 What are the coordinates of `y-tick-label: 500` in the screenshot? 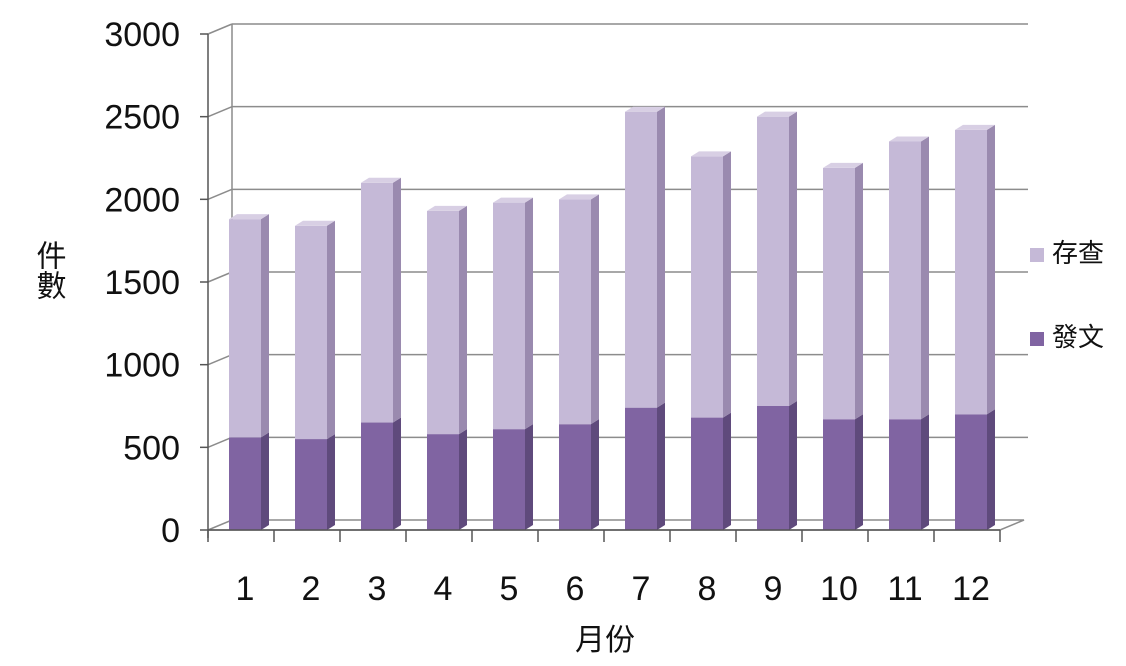 It's located at (151, 448).